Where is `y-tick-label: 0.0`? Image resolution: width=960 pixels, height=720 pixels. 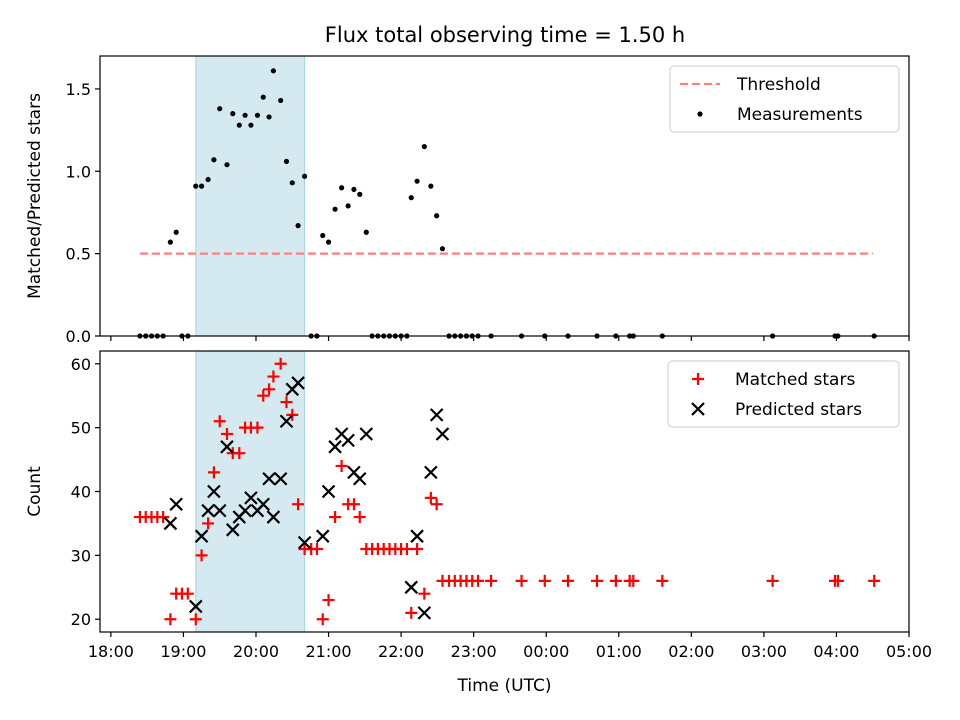
y-tick-label: 0.0 is located at coordinates (78, 336).